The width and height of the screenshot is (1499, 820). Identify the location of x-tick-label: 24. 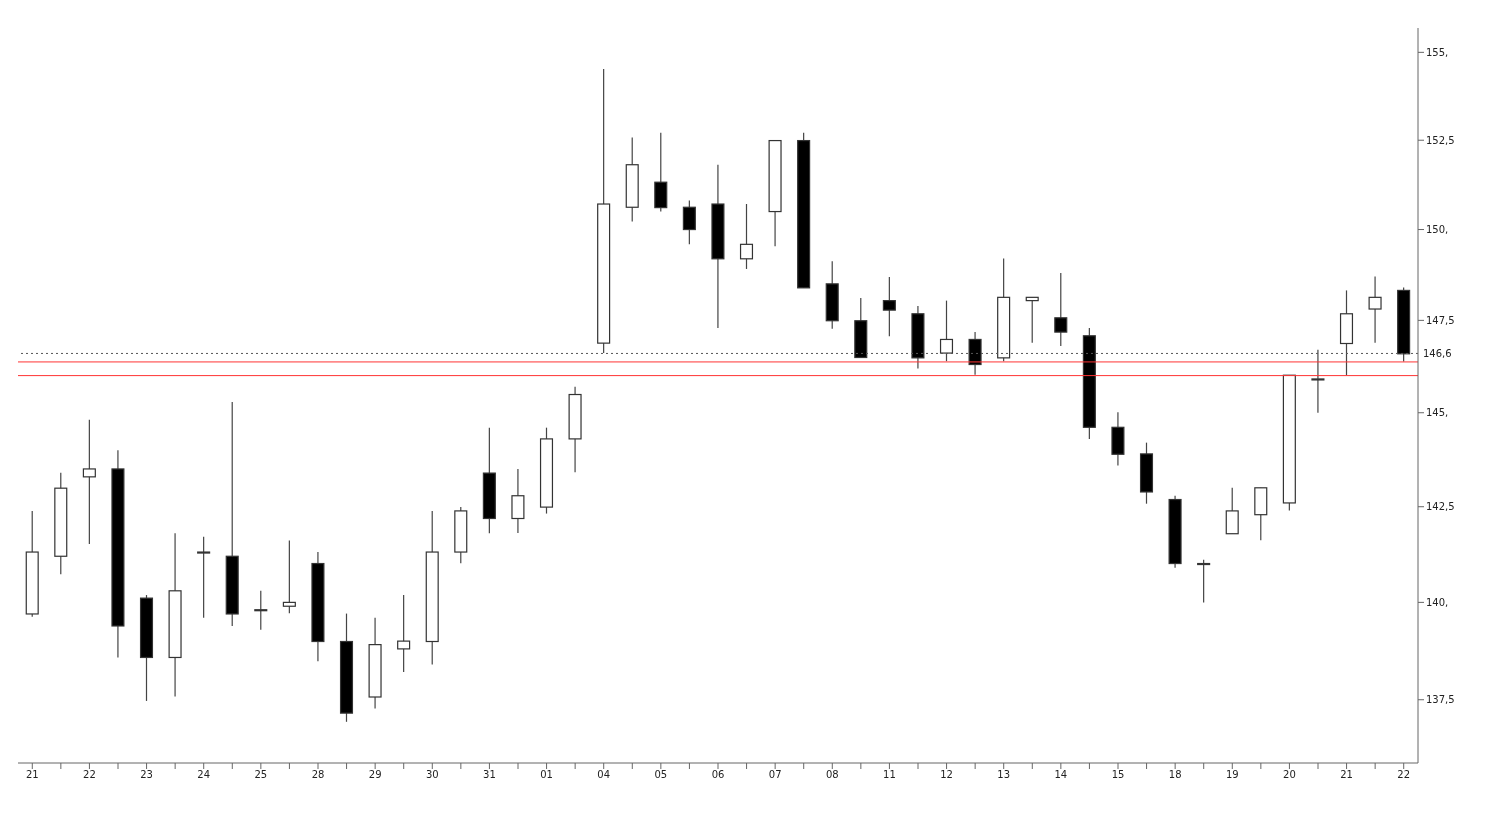
(204, 775).